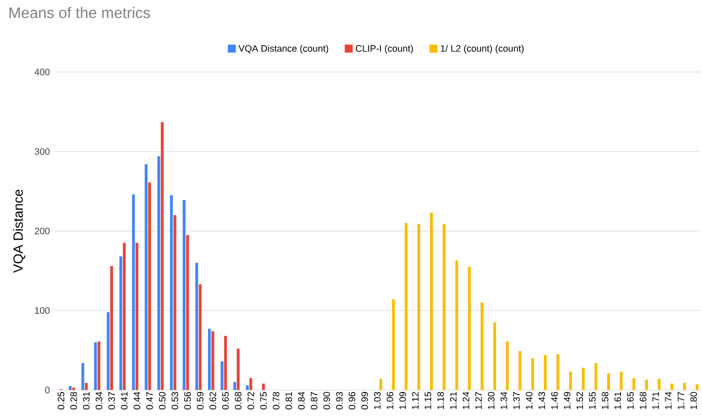  What do you see at coordinates (542, 401) in the screenshot?
I see `x-tick-label: 1.43` at bounding box center [542, 401].